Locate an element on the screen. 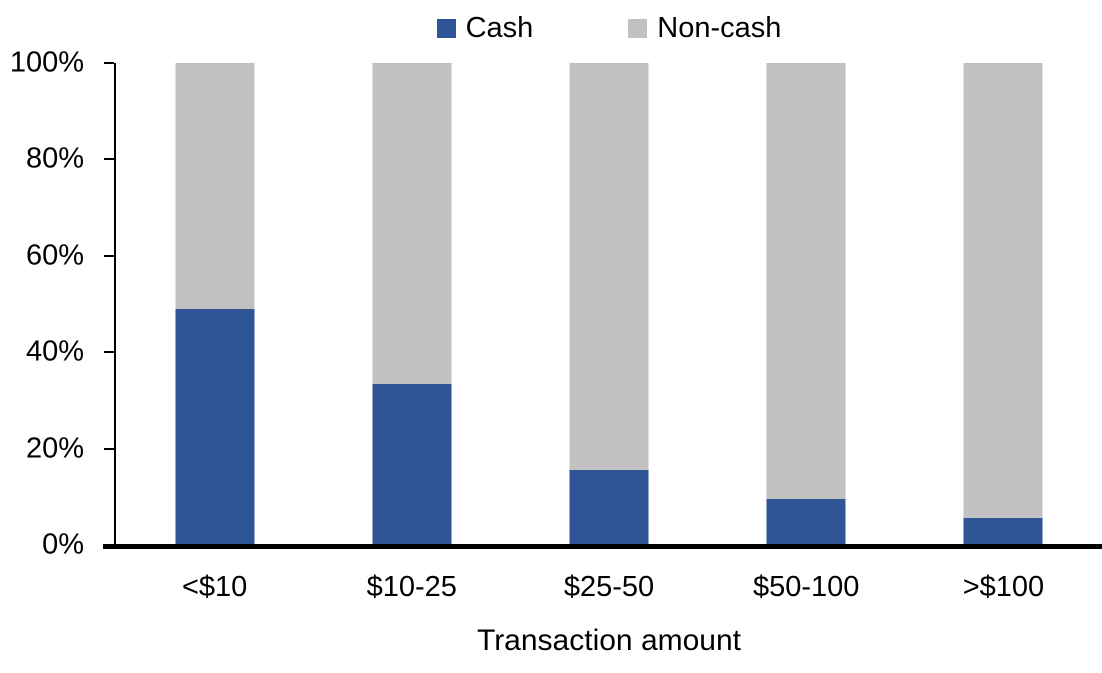 The width and height of the screenshot is (1102, 673). x-axis-category-label: >$100 is located at coordinates (1003, 587).